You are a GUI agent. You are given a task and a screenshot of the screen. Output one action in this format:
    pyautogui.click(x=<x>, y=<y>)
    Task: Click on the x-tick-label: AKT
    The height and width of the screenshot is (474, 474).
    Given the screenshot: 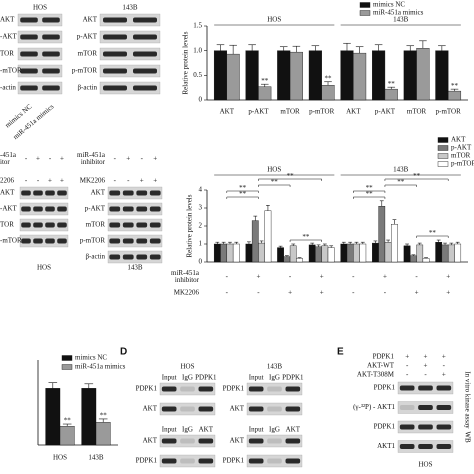 What is the action you would take?
    pyautogui.click(x=353, y=112)
    